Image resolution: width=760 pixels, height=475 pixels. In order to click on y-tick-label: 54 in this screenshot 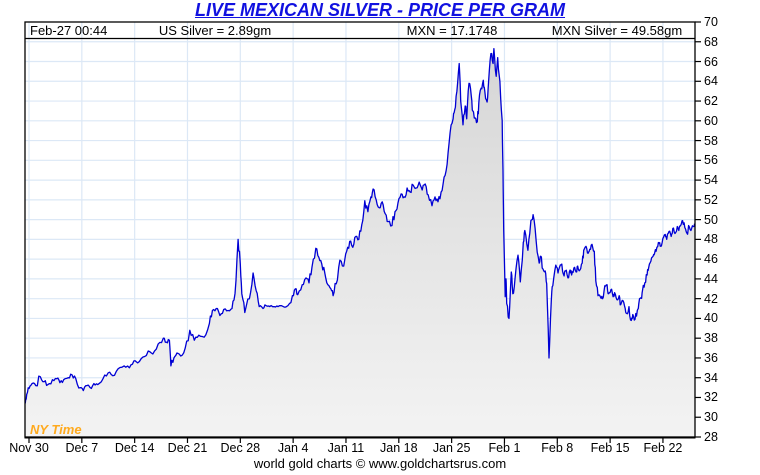, I will do `click(711, 180)`.